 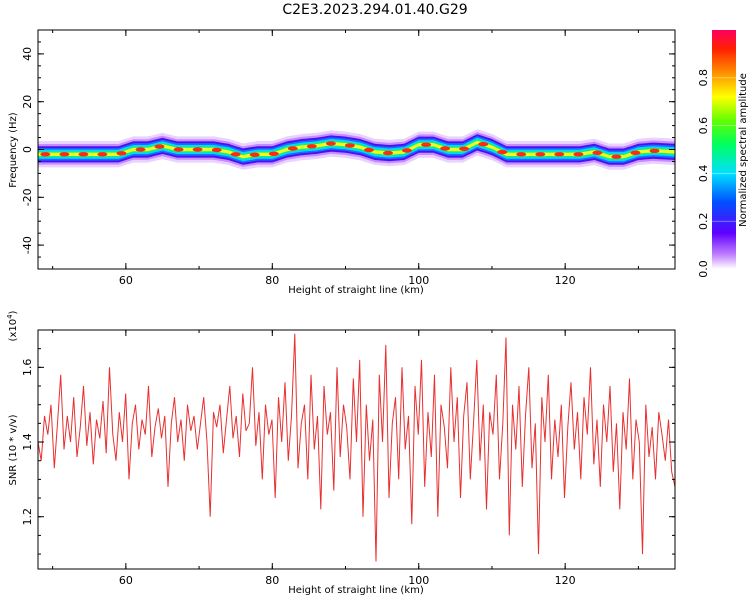 I want to click on snr-y-tick-label: 1.2, so click(x=27, y=517).